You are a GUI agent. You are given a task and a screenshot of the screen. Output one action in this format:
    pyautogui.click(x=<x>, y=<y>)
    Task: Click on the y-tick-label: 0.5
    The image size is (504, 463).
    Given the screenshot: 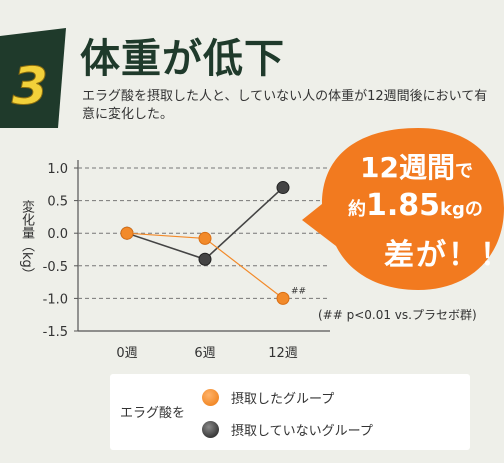 What is the action you would take?
    pyautogui.click(x=57, y=202)
    